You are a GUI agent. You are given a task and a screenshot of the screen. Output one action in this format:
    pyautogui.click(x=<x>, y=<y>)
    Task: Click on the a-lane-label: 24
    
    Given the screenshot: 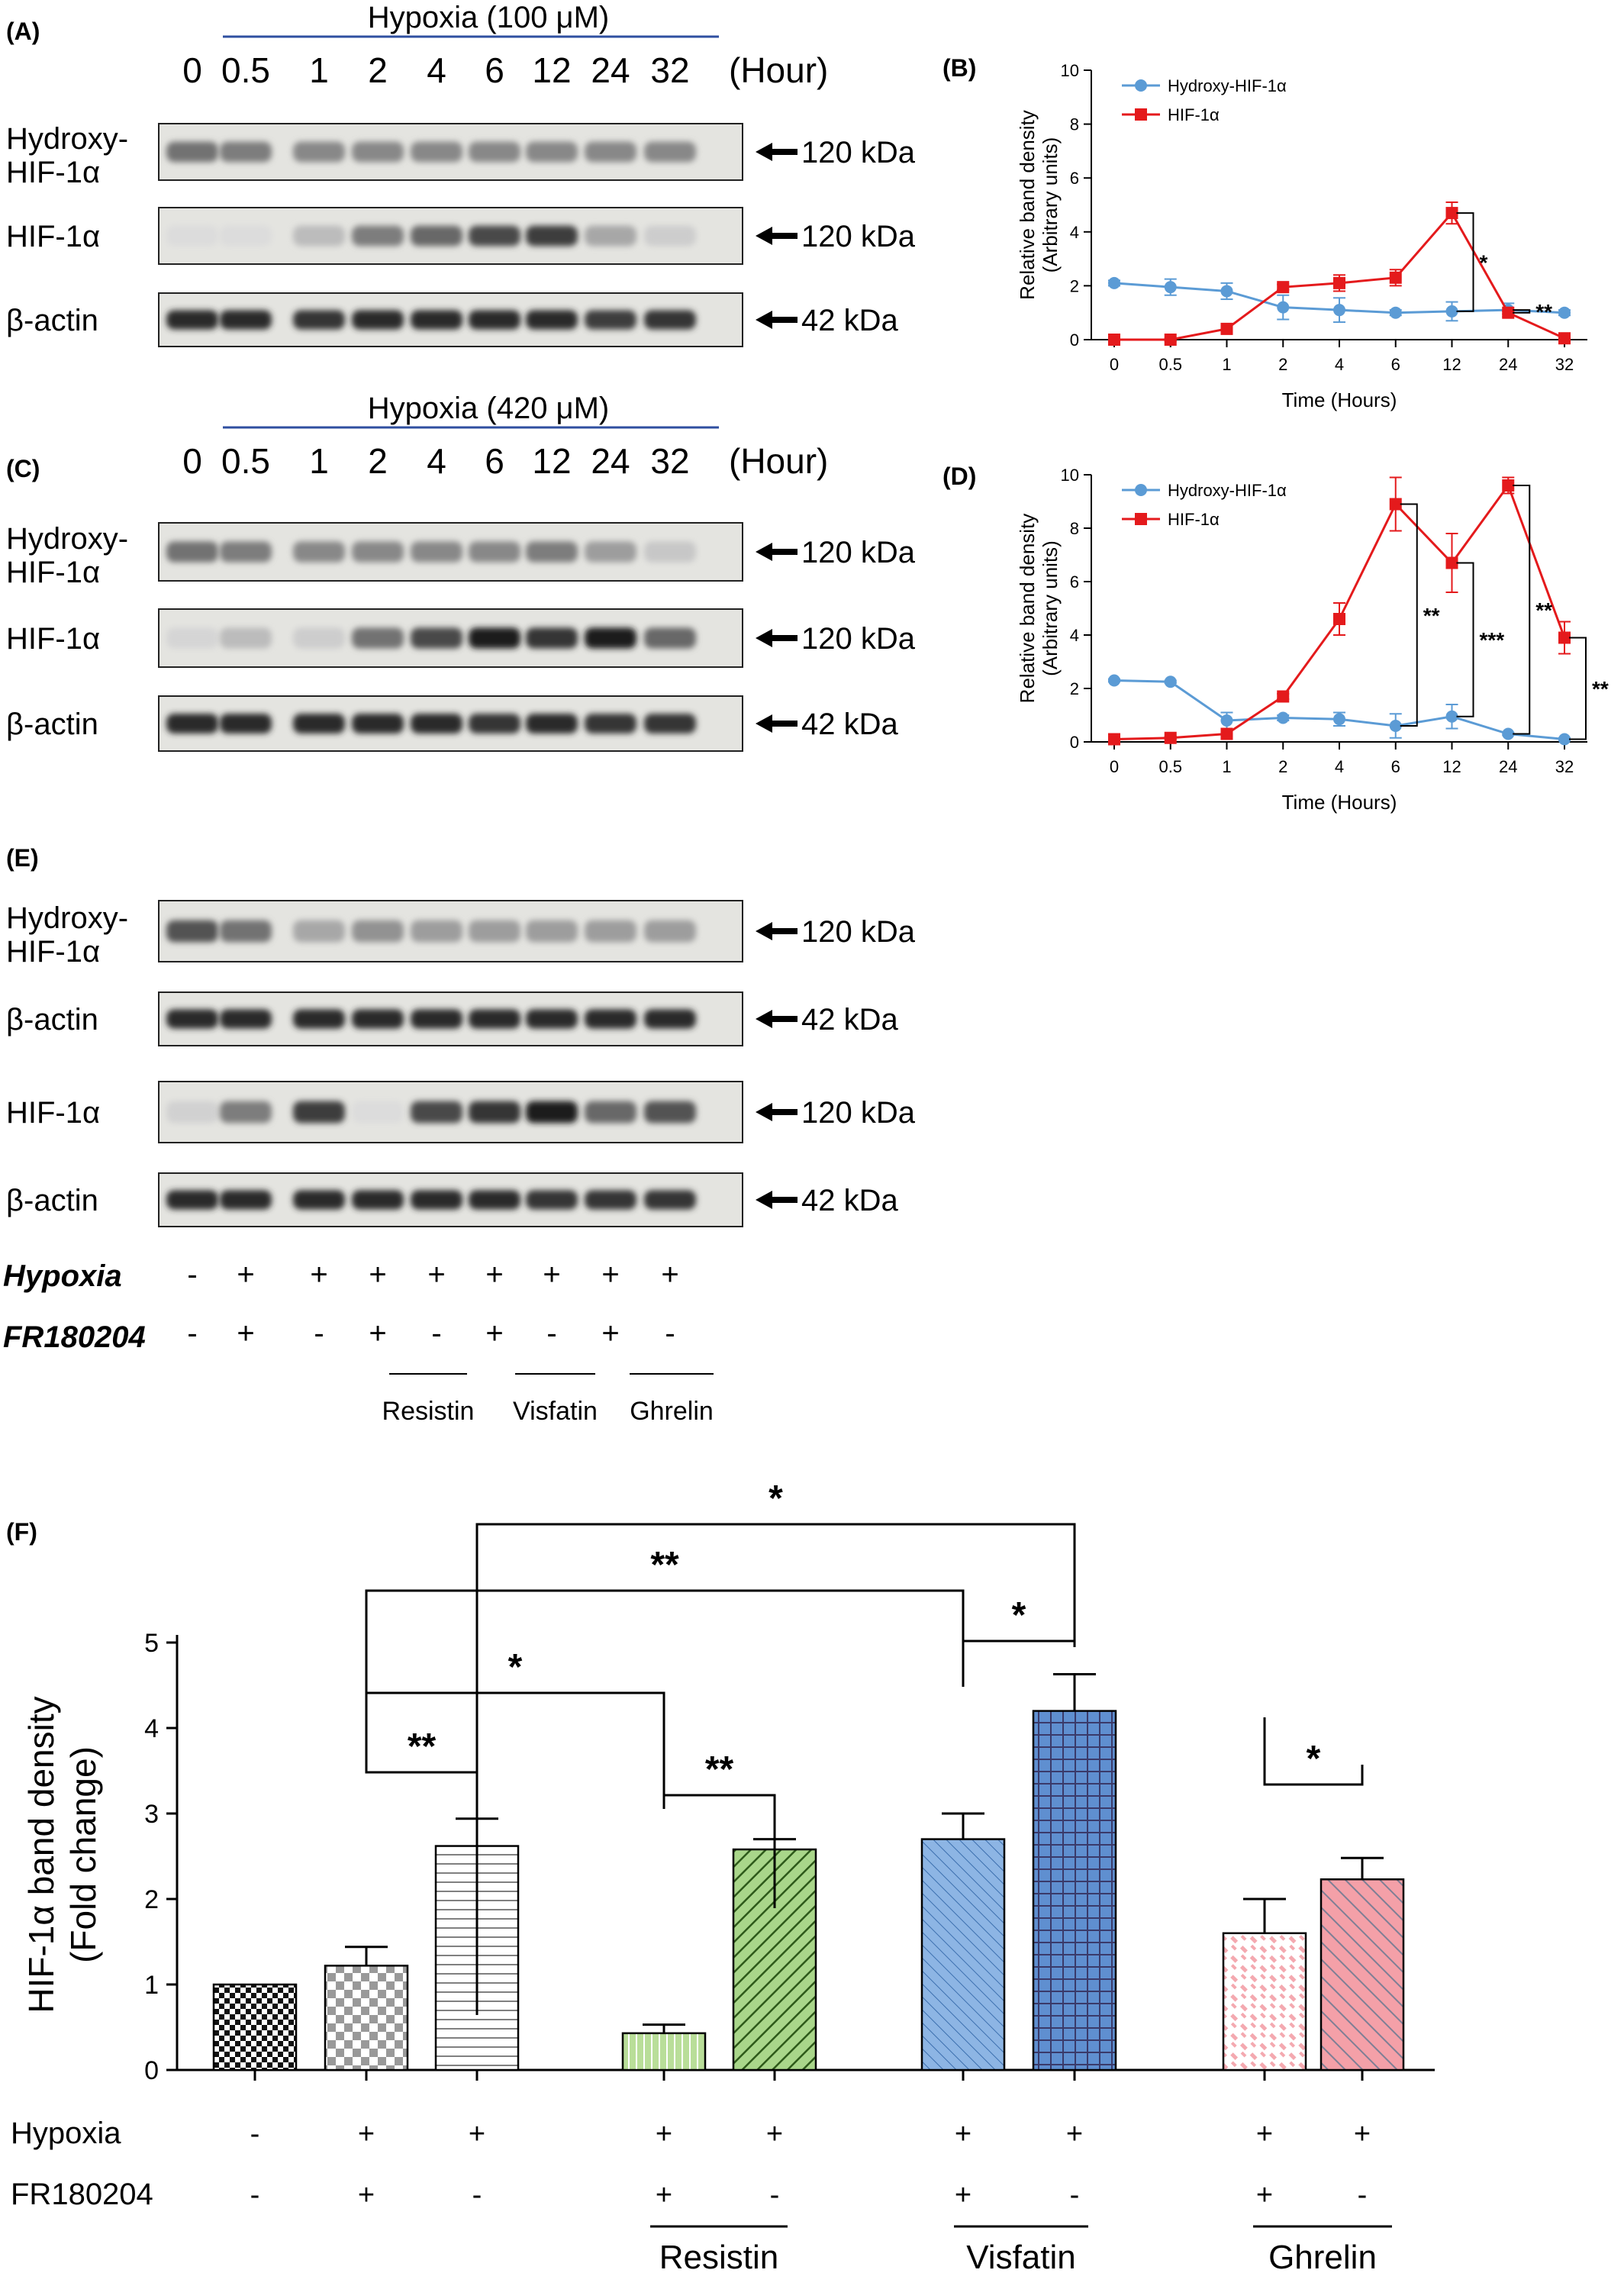 What is the action you would take?
    pyautogui.click(x=610, y=70)
    